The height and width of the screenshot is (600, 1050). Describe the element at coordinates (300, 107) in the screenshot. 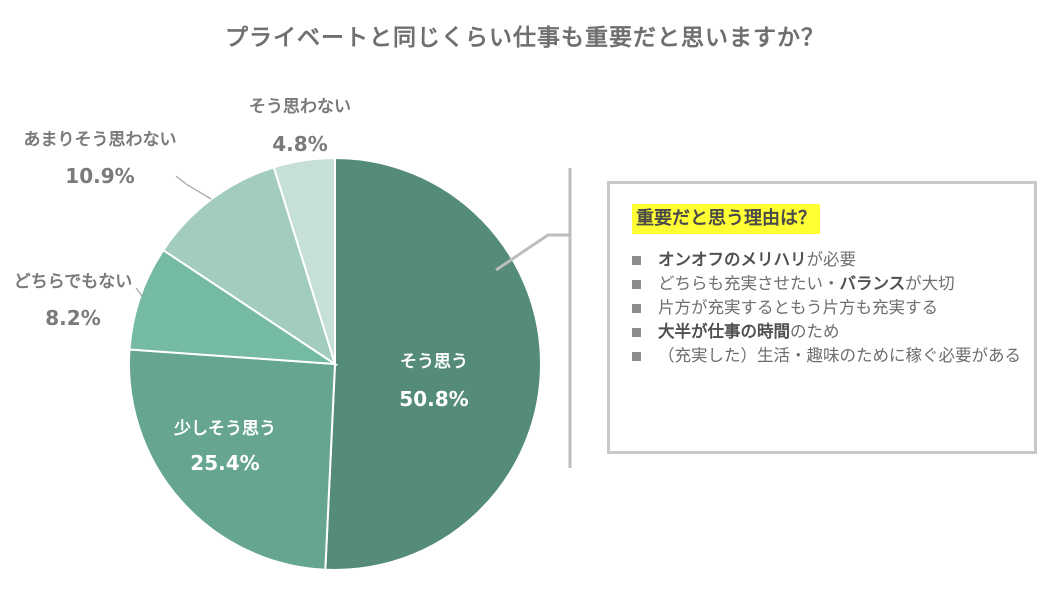

I see `slice-label-disagree: そう思わない` at that location.